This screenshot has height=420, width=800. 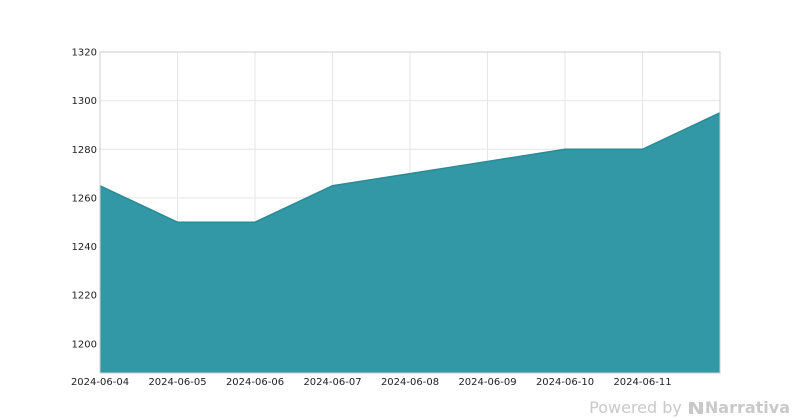 What do you see at coordinates (695, 407) in the screenshot?
I see `narrativa-logo-icon` at bounding box center [695, 407].